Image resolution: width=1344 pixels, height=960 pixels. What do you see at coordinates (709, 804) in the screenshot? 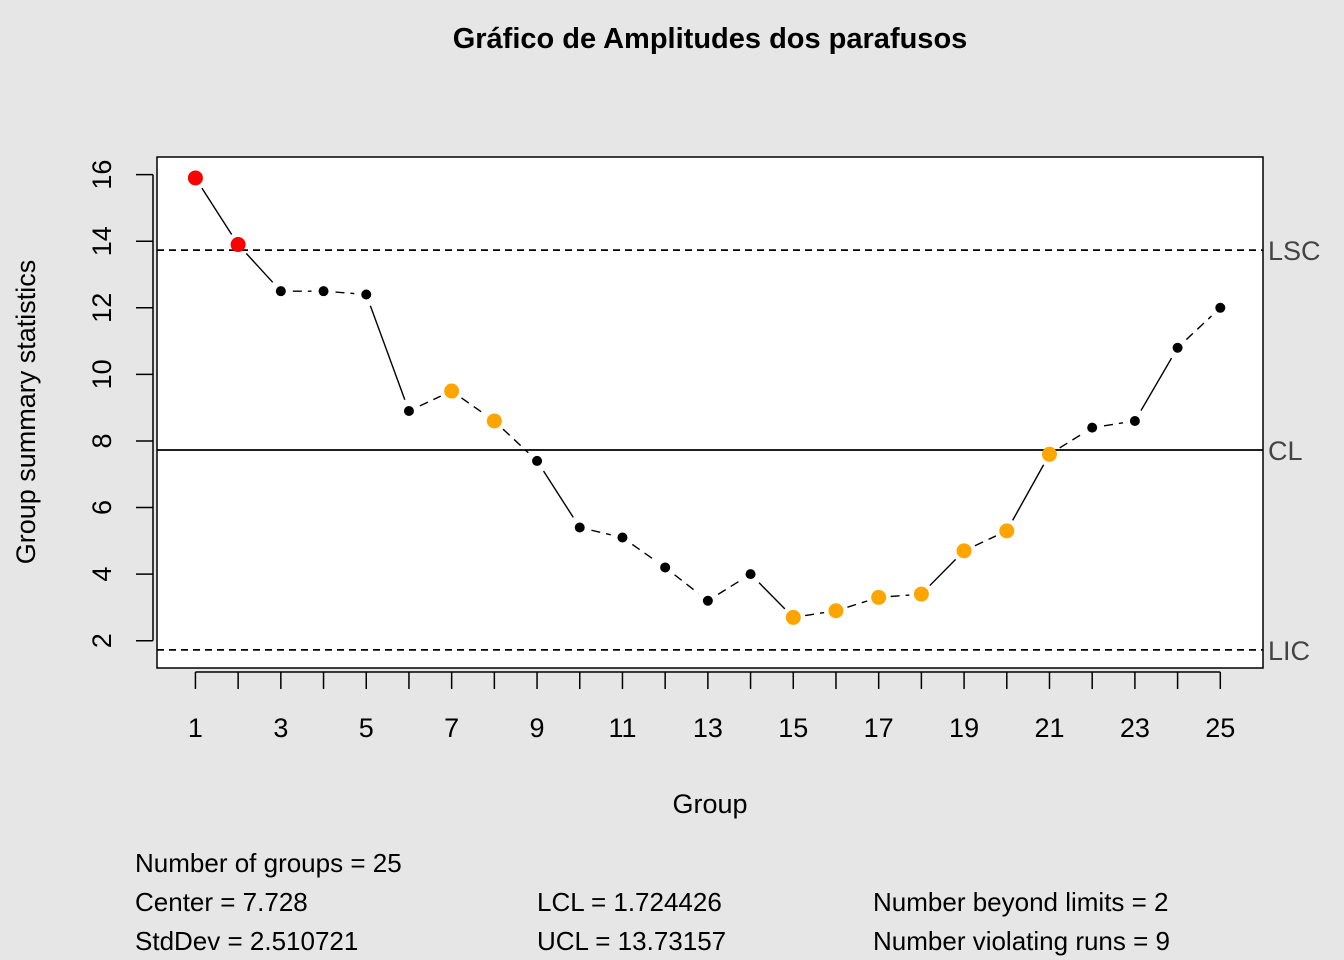
I see `x-axis-label: Group` at bounding box center [709, 804].